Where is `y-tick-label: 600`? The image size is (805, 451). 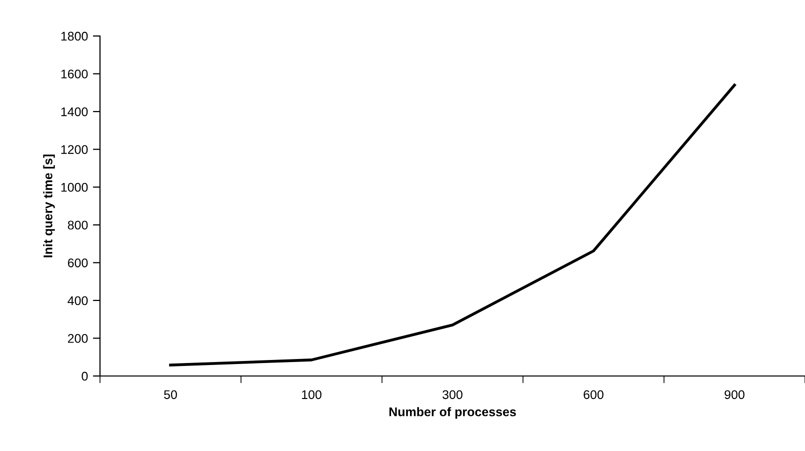
y-tick-label: 600 is located at coordinates (78, 263).